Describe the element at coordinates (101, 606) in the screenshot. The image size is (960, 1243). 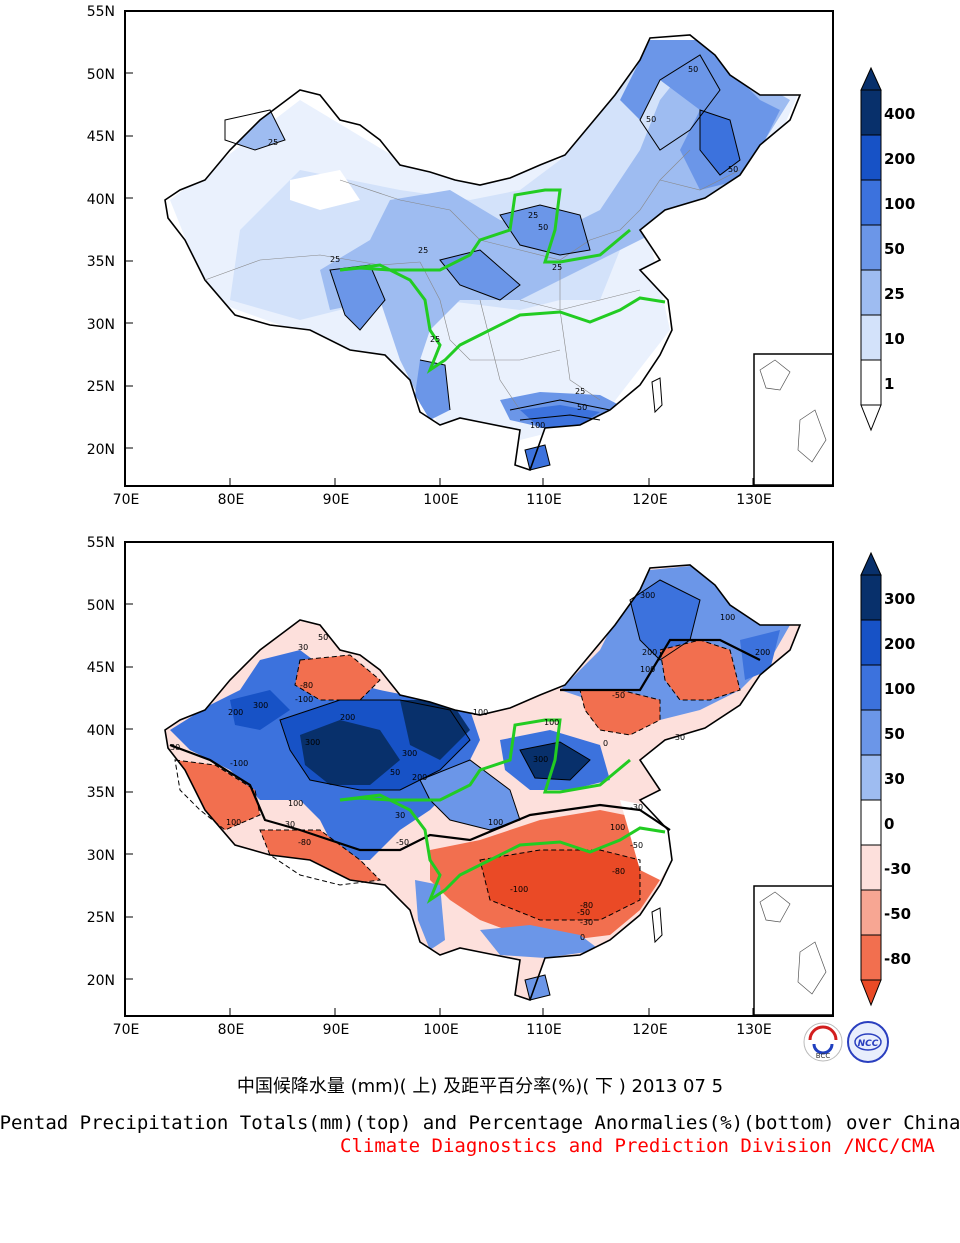
I see `bottom-lat-label: 50N` at that location.